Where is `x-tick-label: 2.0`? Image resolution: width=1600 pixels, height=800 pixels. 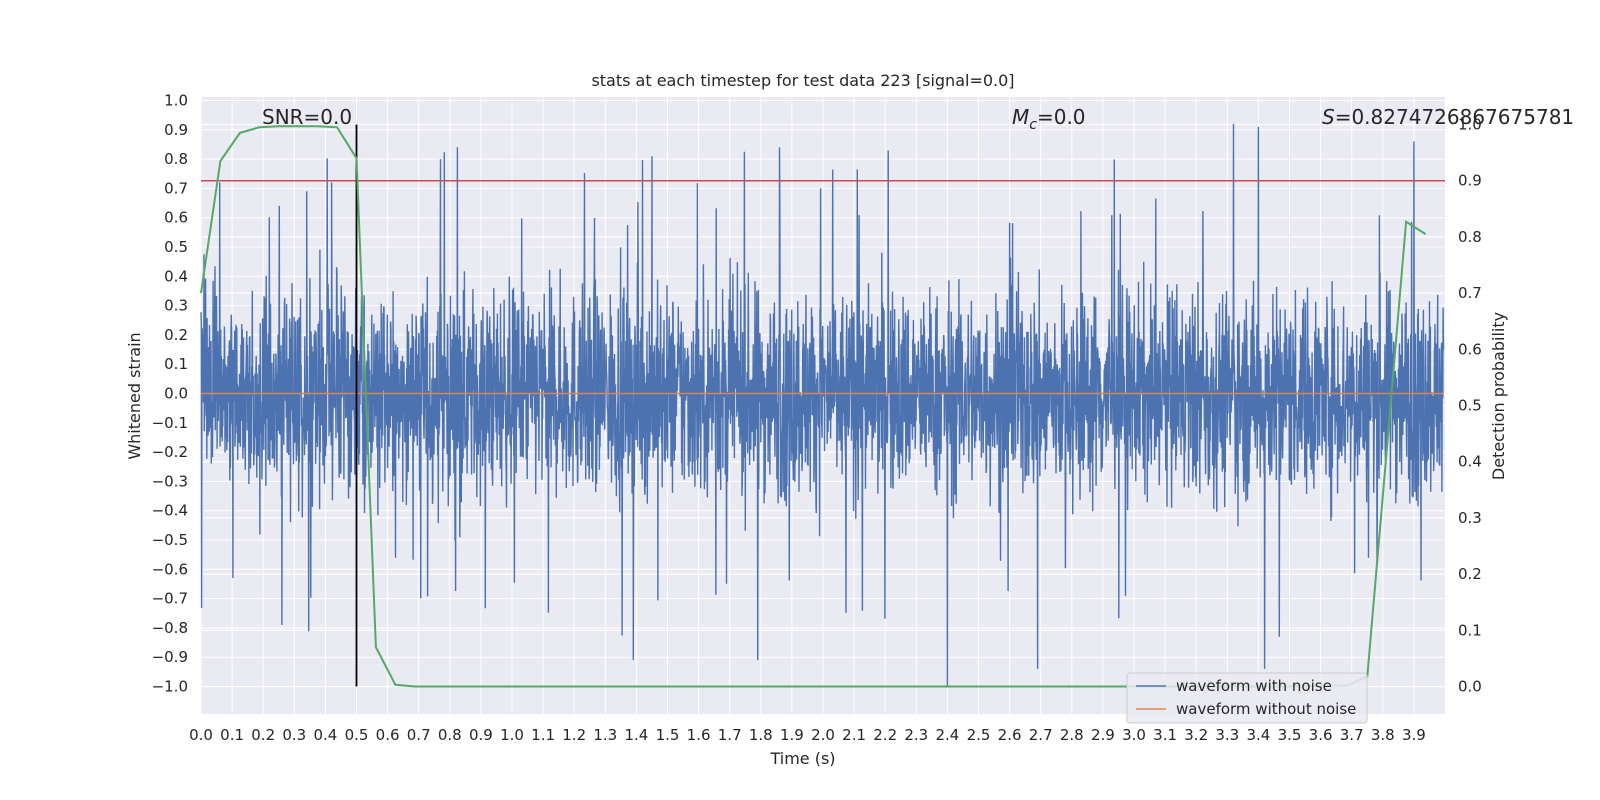 x-tick-label: 2.0 is located at coordinates (823, 735).